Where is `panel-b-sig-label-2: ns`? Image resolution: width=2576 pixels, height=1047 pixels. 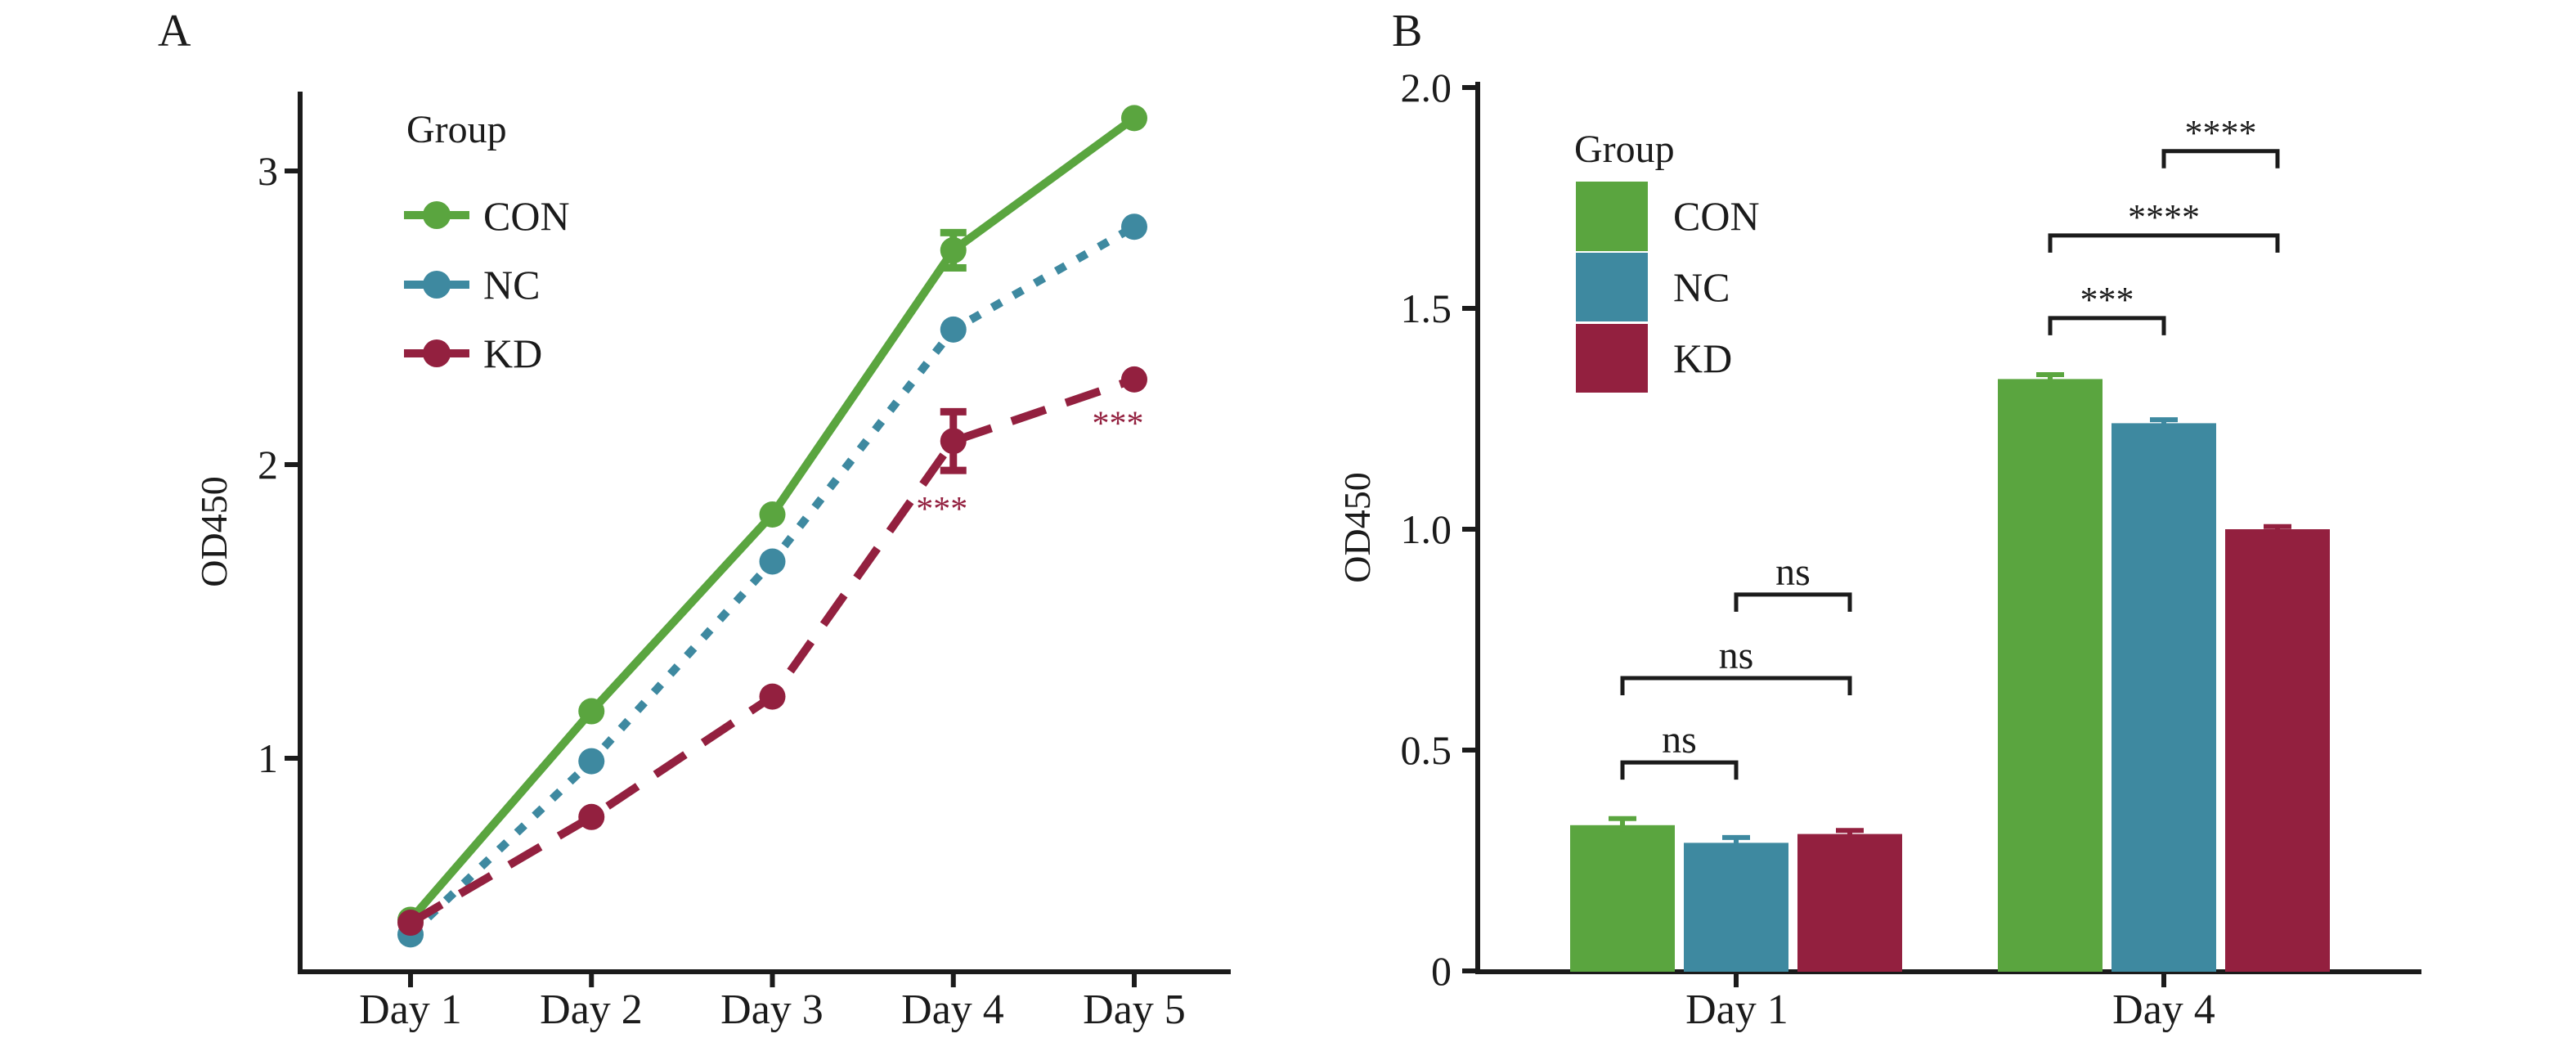
panel-b-sig-label-2: ns is located at coordinates (1736, 655).